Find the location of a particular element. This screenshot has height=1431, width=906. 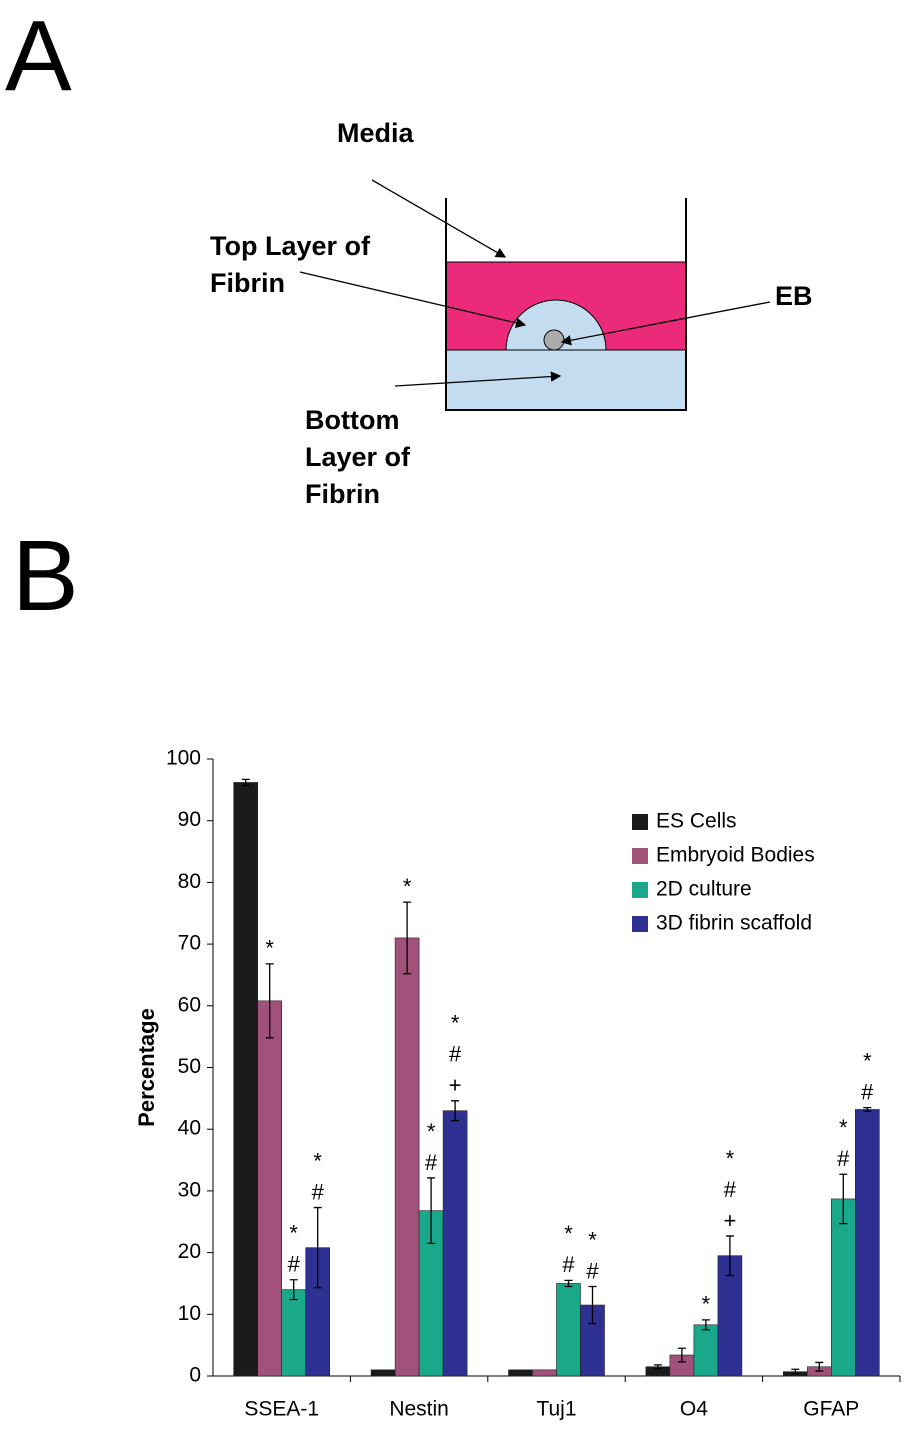

y-tick-label: 10 is located at coordinates (189, 1313).